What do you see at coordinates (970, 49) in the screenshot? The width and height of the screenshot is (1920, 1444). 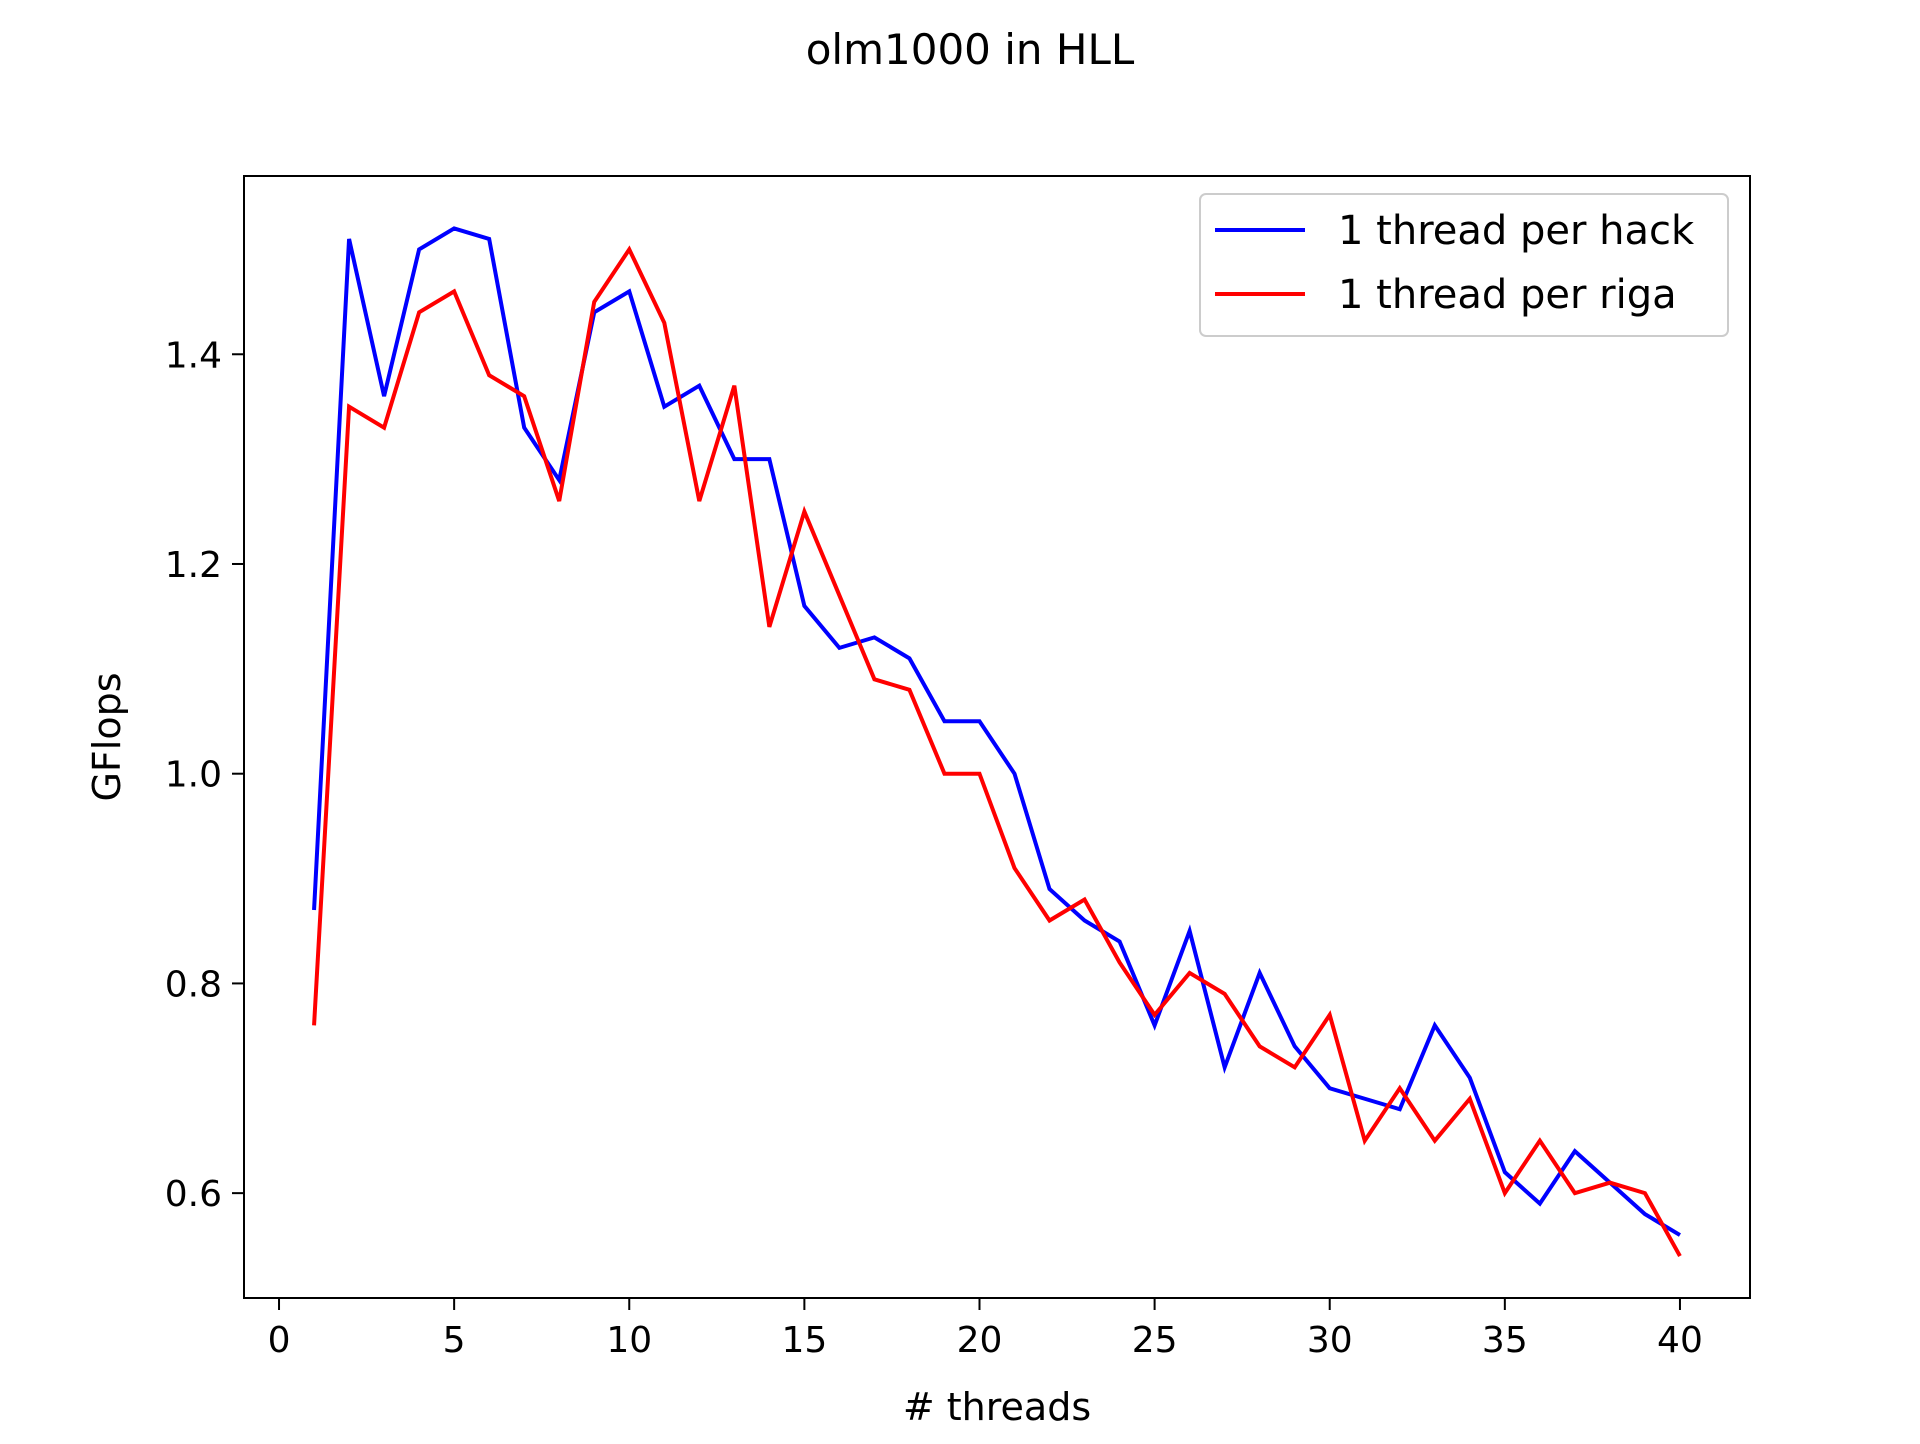 I see `chart-title: olm1000 in HLL` at bounding box center [970, 49].